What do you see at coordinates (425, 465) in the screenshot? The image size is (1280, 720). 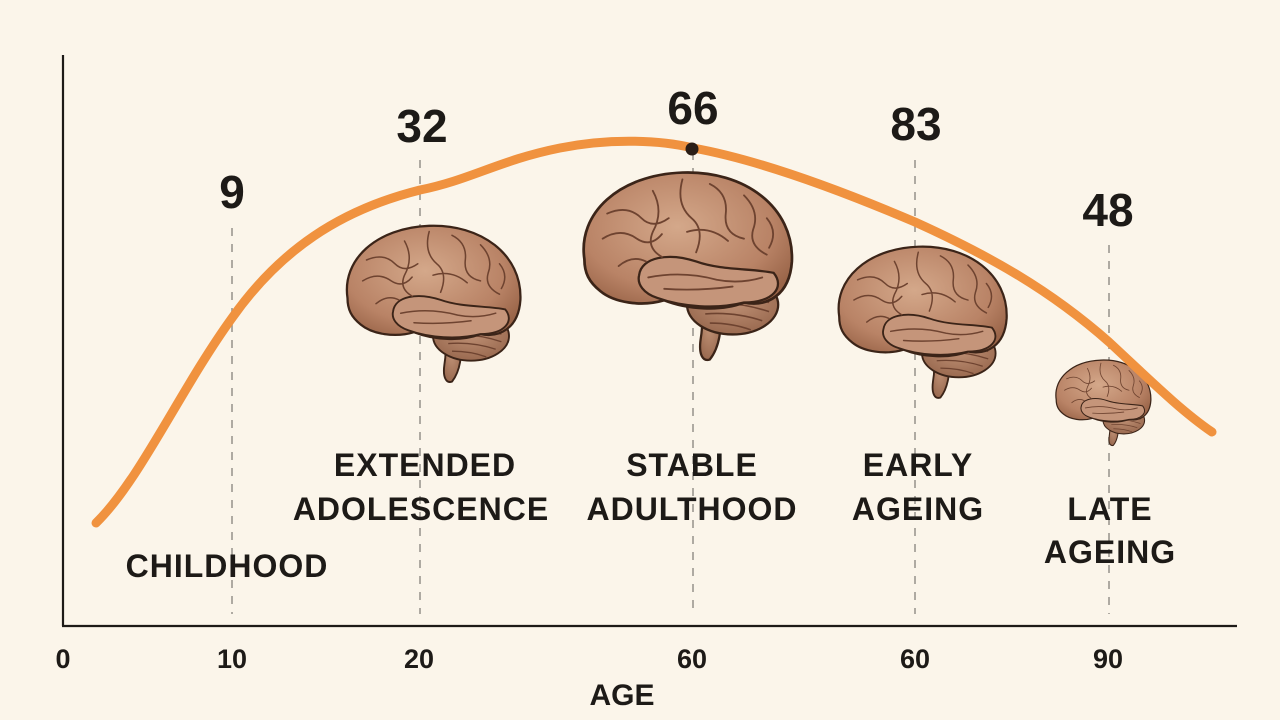 I see `stage-label-extended-line1: EXTENDED` at bounding box center [425, 465].